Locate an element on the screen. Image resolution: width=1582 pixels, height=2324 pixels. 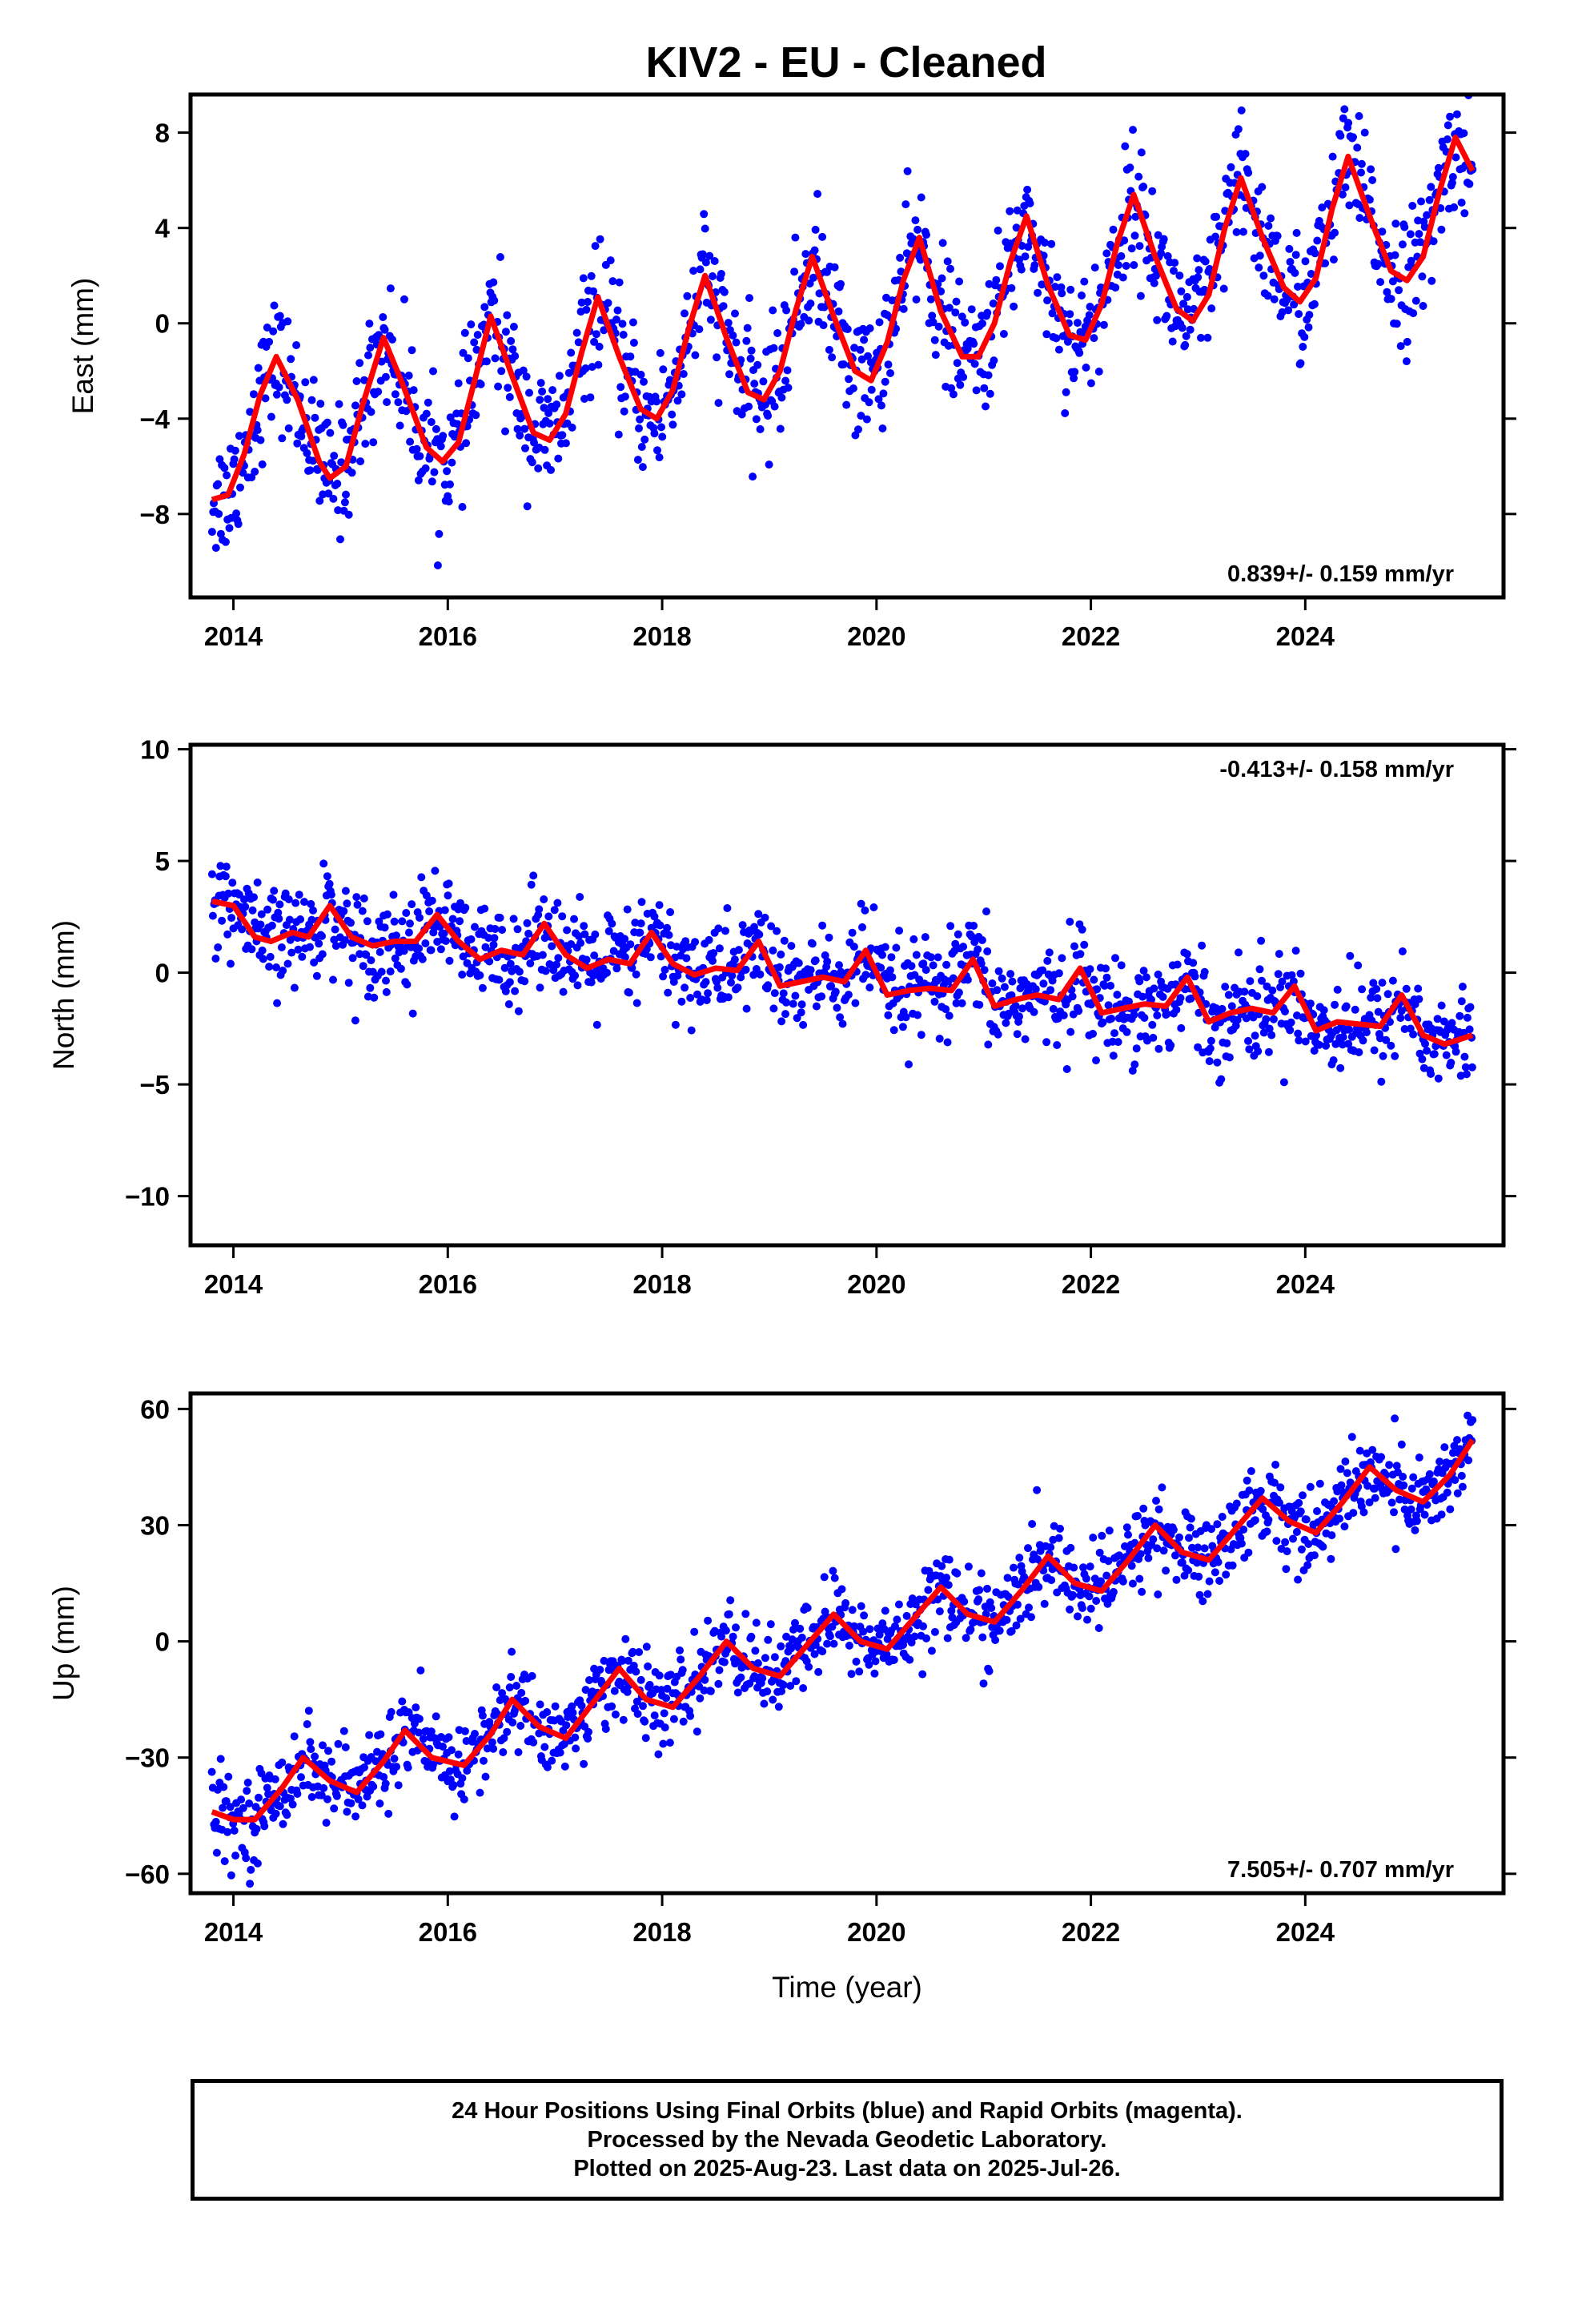
x-axis-label: Time (year) is located at coordinates (847, 1988).